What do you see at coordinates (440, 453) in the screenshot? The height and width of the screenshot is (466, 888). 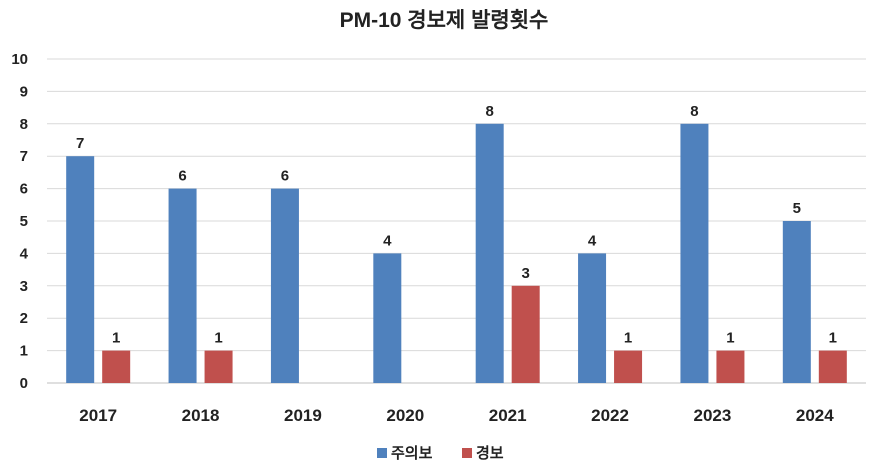 I see `legend: 주의보 경보` at bounding box center [440, 453].